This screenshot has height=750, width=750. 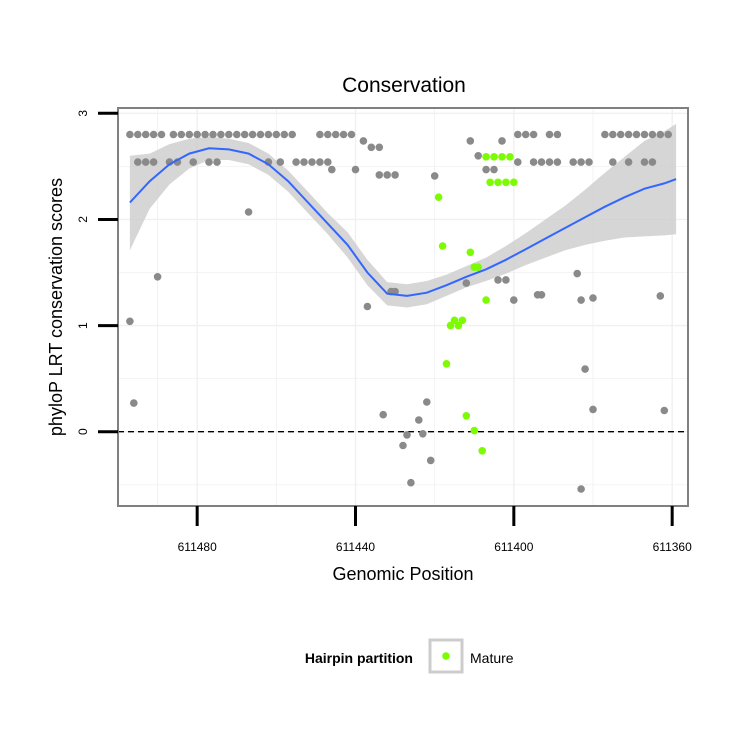 I want to click on legend-label-mature: Mature, so click(x=492, y=658).